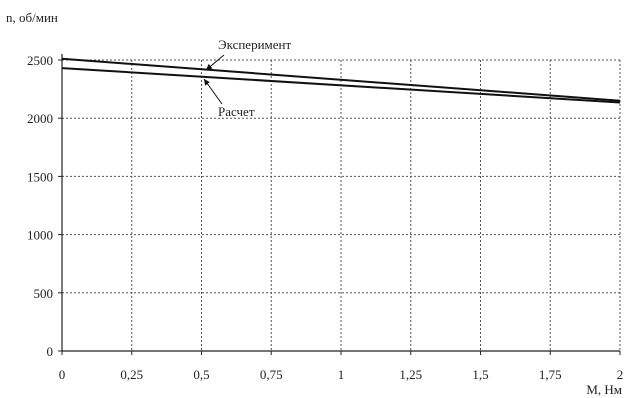 This screenshot has width=627, height=398. I want to click on annotation-label-calculation: Расчет, so click(236, 111).